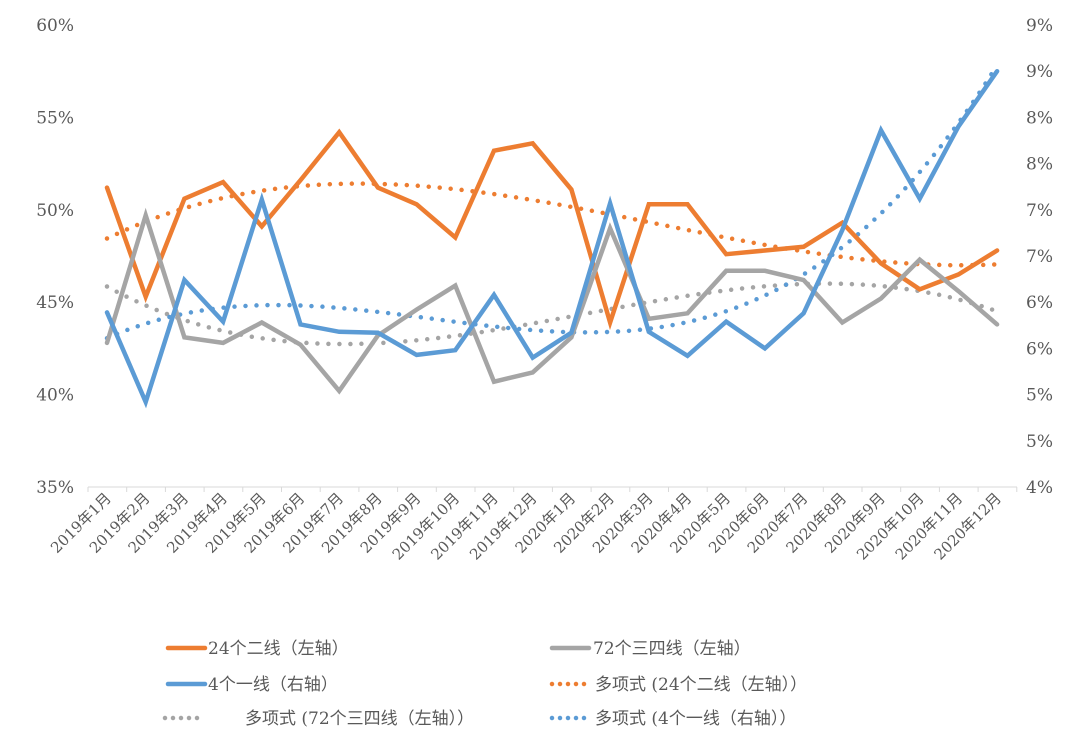 Image resolution: width=1080 pixels, height=747 pixels. I want to click on legend-item: 24个二线（左轴）, so click(258, 649).